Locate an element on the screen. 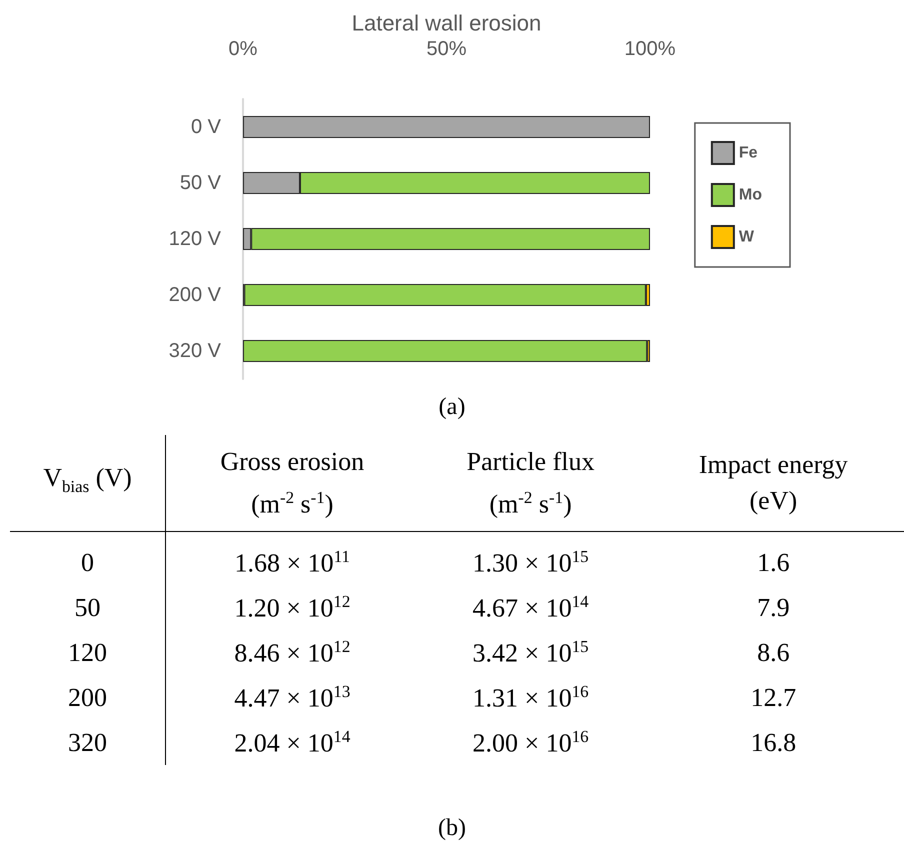 The image size is (904, 850). text: 2.00 × 10$^{16}$ is located at coordinates (531, 743).